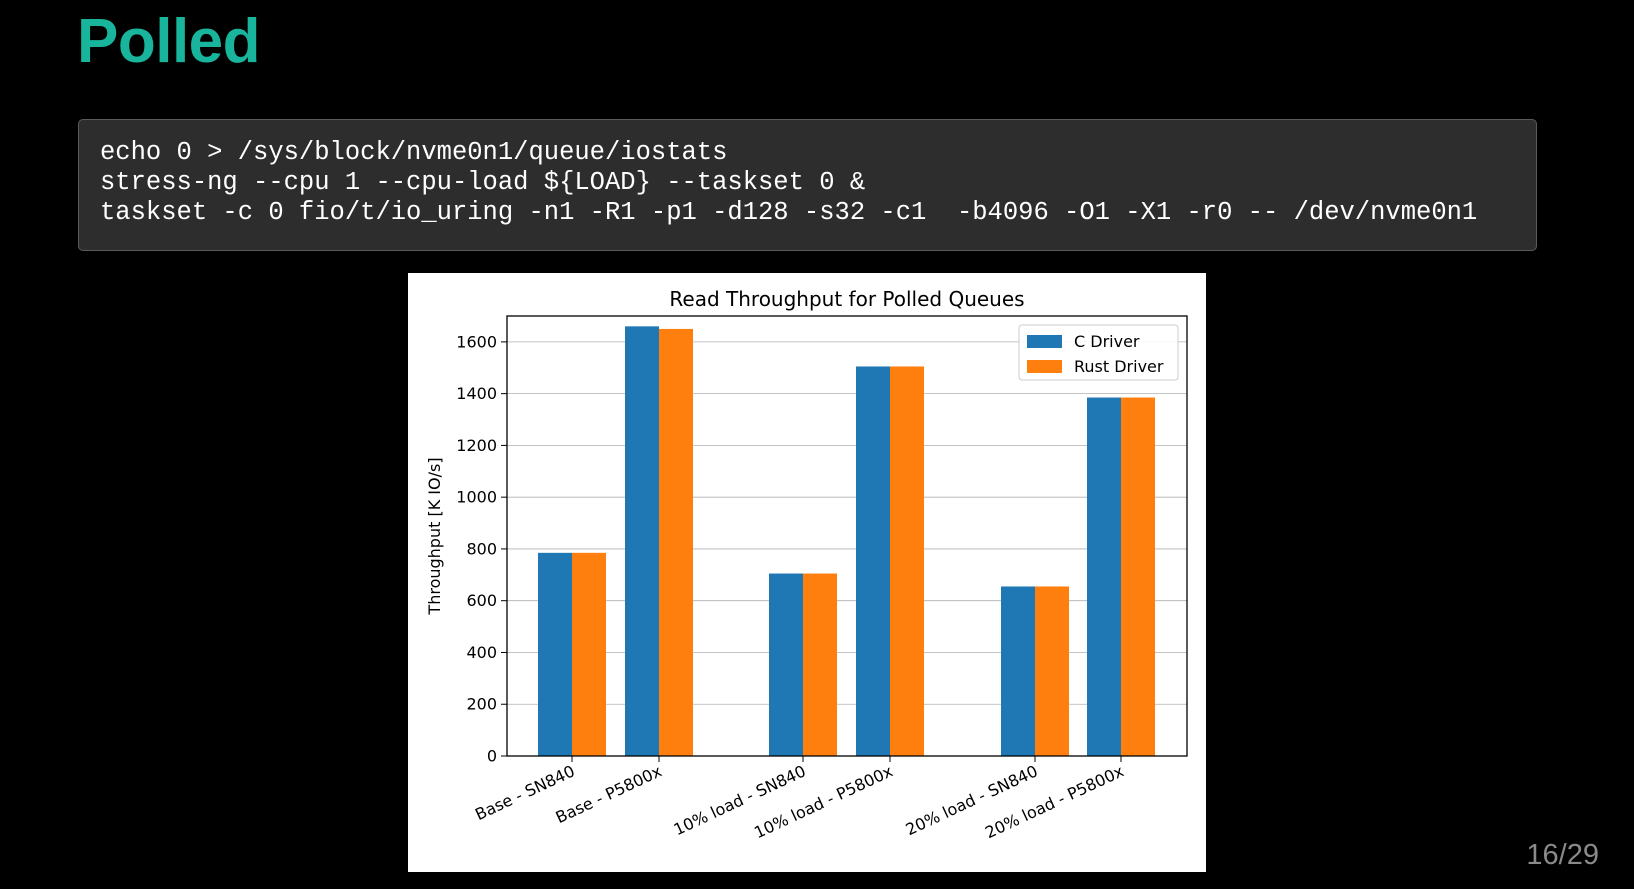 The height and width of the screenshot is (889, 1634). What do you see at coordinates (476, 497) in the screenshot?
I see `y-tick-label: 1000` at bounding box center [476, 497].